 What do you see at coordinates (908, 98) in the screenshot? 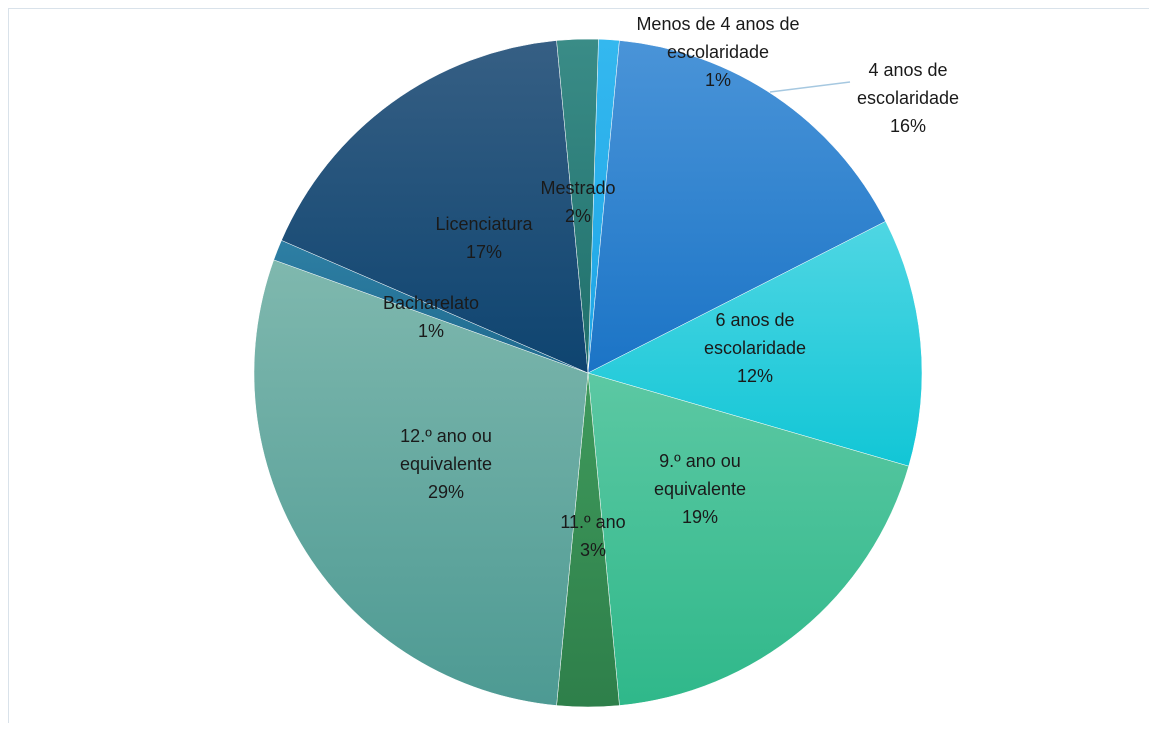
I see `slice-label-2: 4 anos de escolaridade 16%` at bounding box center [908, 98].